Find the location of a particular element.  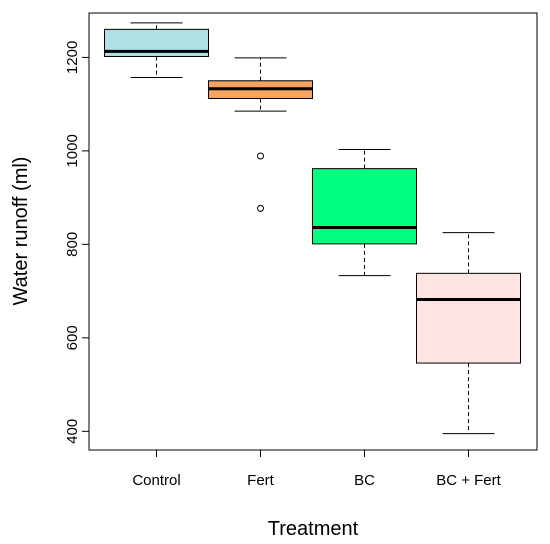

x-tick-label: BC + Fert is located at coordinates (468, 480).